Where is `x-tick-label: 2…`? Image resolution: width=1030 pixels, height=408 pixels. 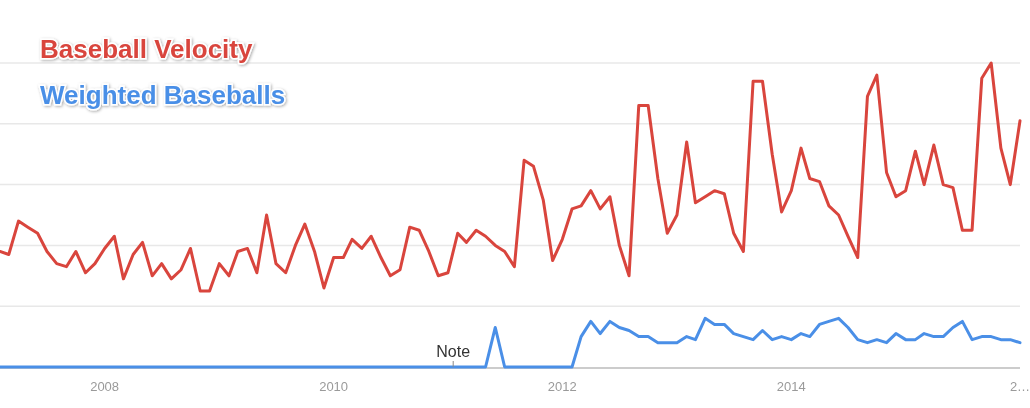 x-tick-label: 2… is located at coordinates (1019, 386).